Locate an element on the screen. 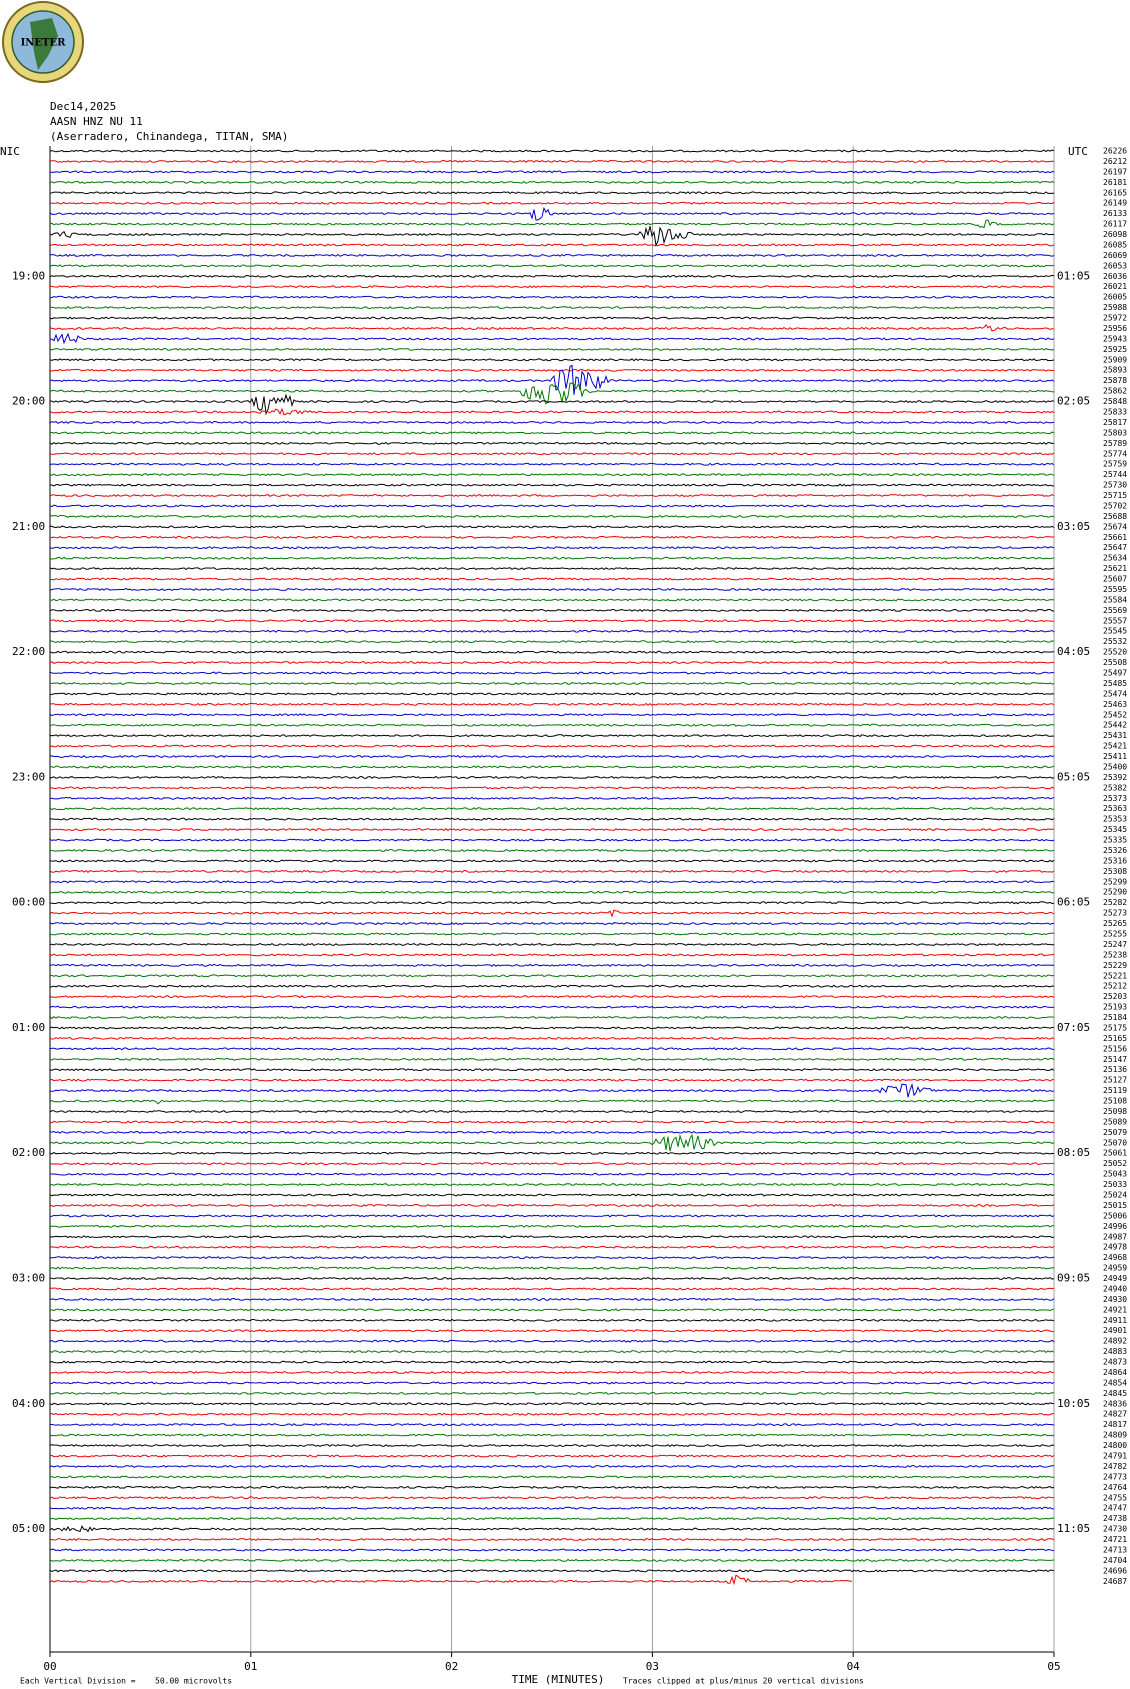  trace-count: 24864 is located at coordinates (1115, 1372).